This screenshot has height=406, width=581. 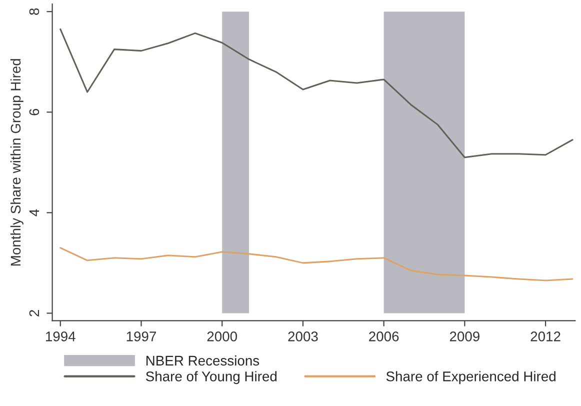 I want to click on x-tick-label: 2012, so click(x=545, y=337).